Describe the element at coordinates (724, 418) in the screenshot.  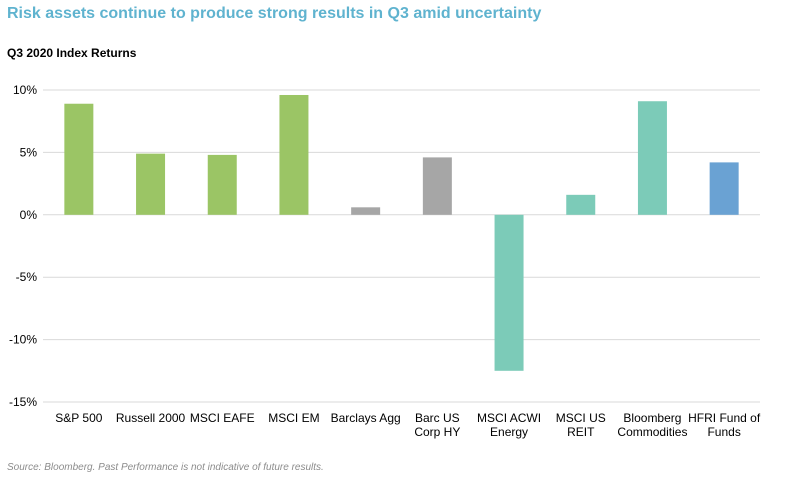
I see `x-category-label: HFRI Fund of` at that location.